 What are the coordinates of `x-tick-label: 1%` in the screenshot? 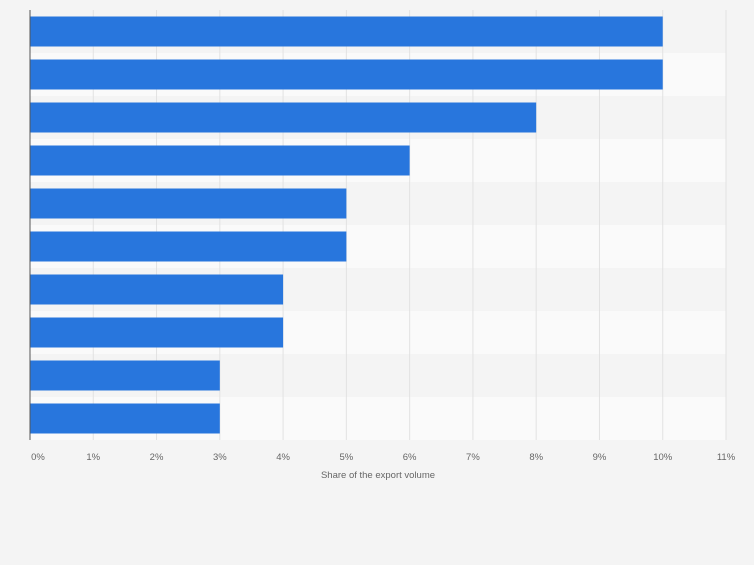 It's located at (93, 457).